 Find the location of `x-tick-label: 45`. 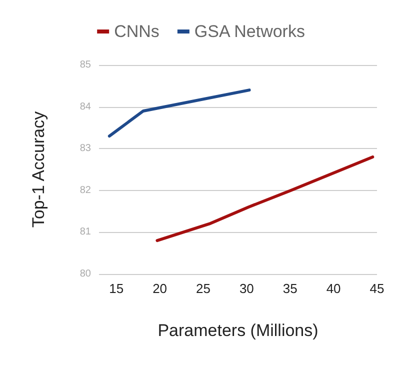

x-tick-label: 45 is located at coordinates (377, 288).